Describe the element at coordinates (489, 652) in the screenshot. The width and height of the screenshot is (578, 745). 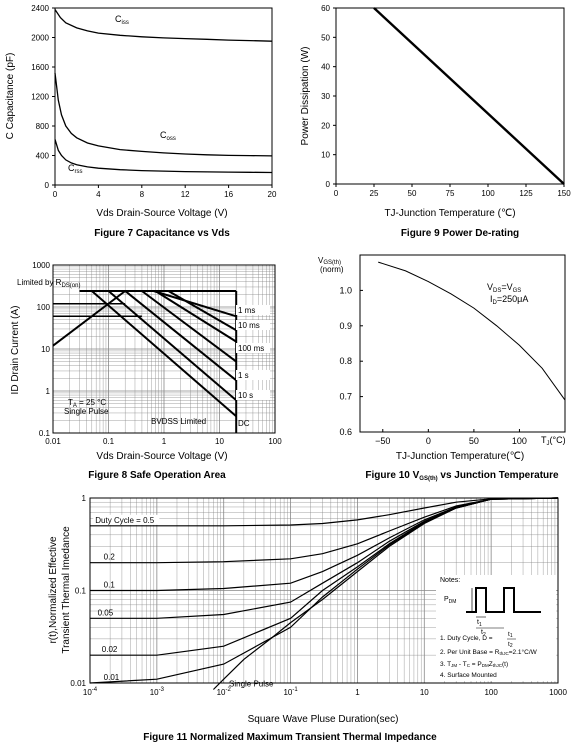
I see `note-2: 2. Per Unit Base = RthJC=2.1°C/W` at that location.